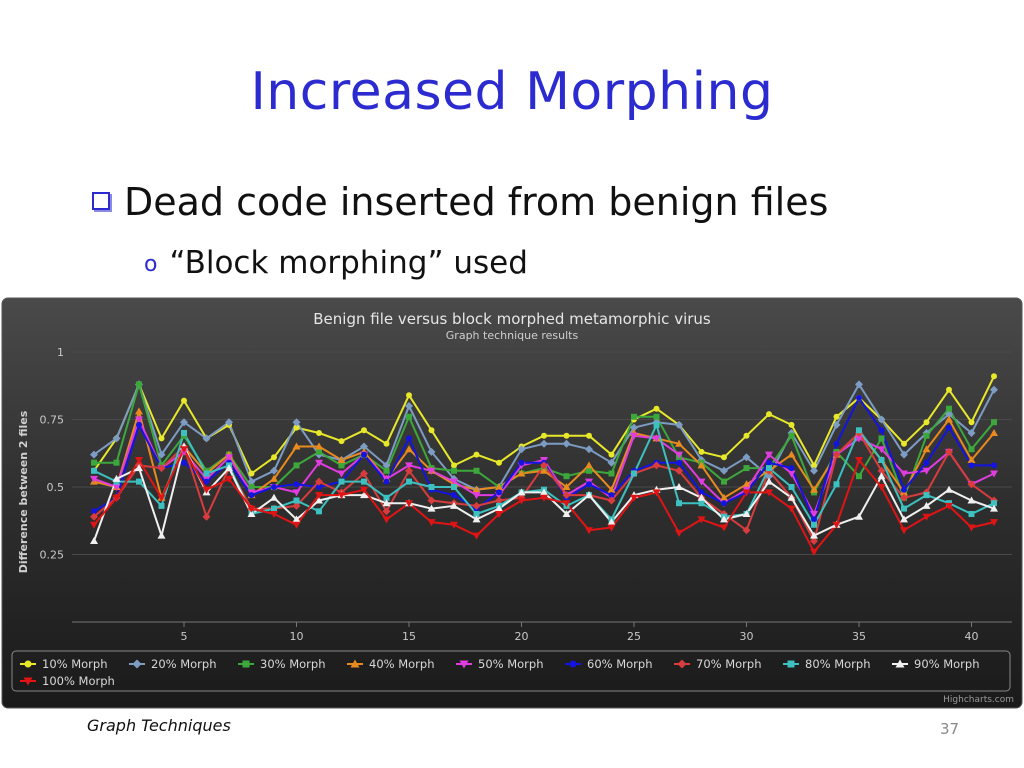 The width and height of the screenshot is (1024, 768). I want to click on legend-item-50pct-morph: 50% Morph, so click(500, 664).